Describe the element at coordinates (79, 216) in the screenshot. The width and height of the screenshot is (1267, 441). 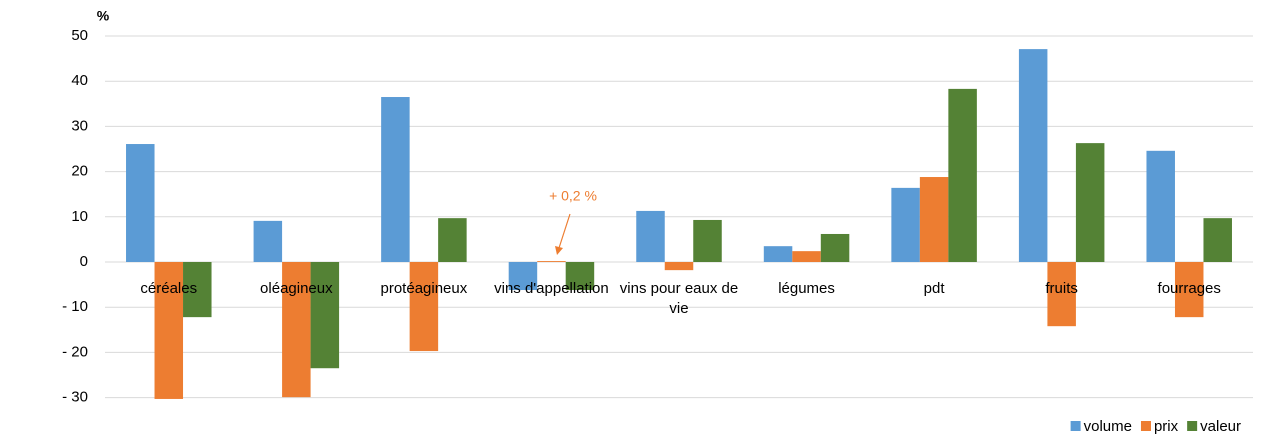
I see `y-tick-label: 10` at that location.